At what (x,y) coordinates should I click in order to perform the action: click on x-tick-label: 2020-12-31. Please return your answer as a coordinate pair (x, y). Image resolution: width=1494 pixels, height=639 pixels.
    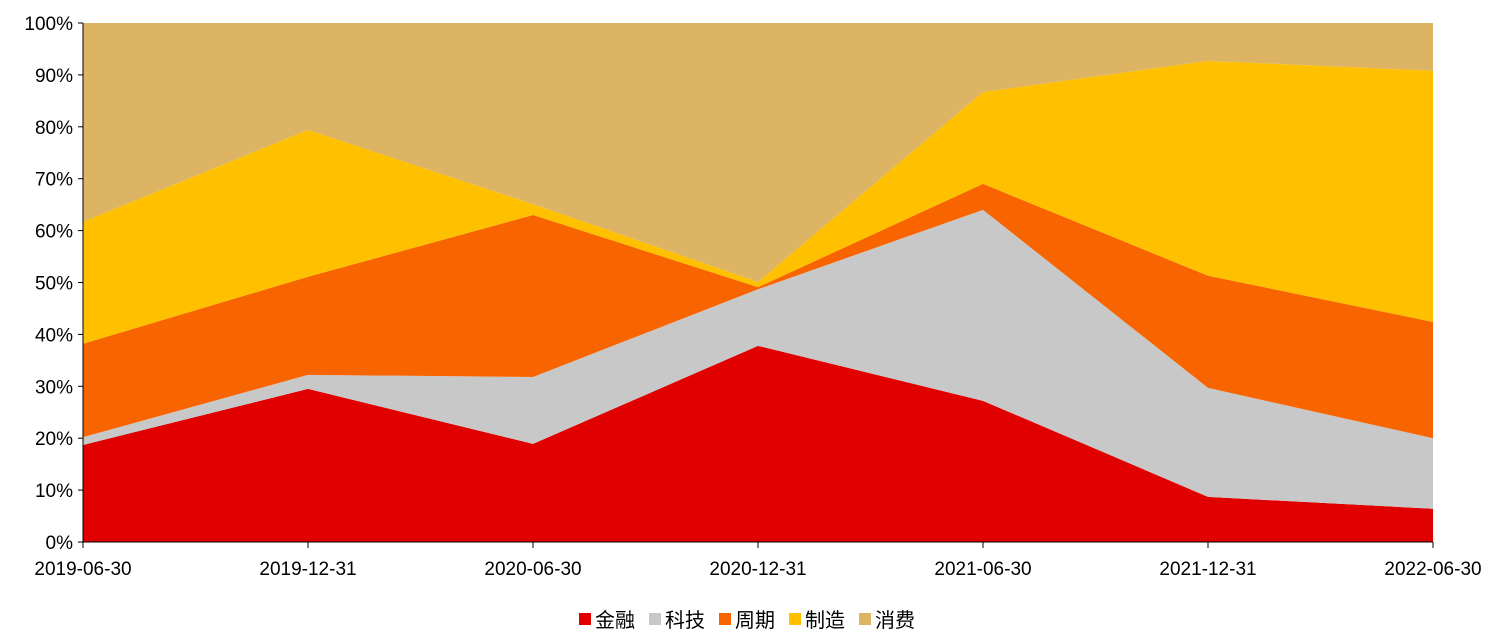
    Looking at the image, I should click on (757, 569).